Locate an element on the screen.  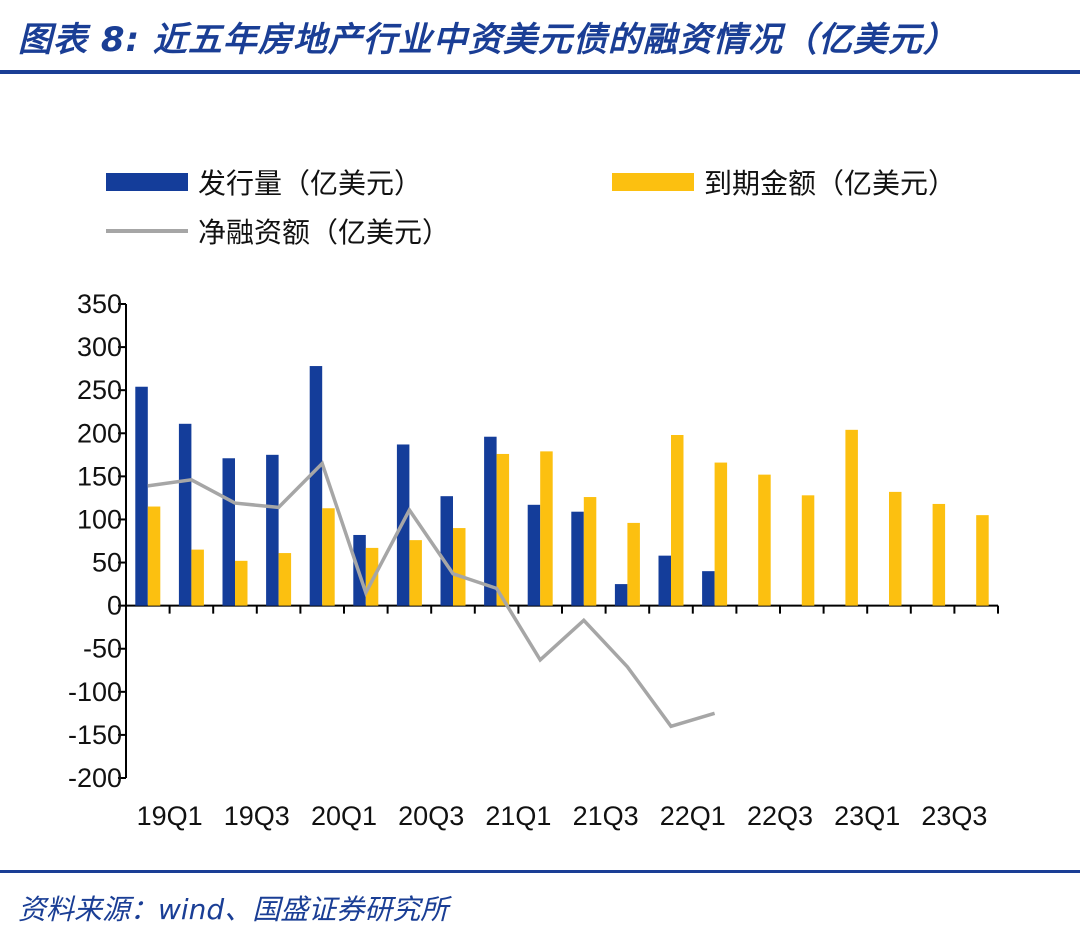
y-tick-label: 50 is located at coordinates (107, 563).